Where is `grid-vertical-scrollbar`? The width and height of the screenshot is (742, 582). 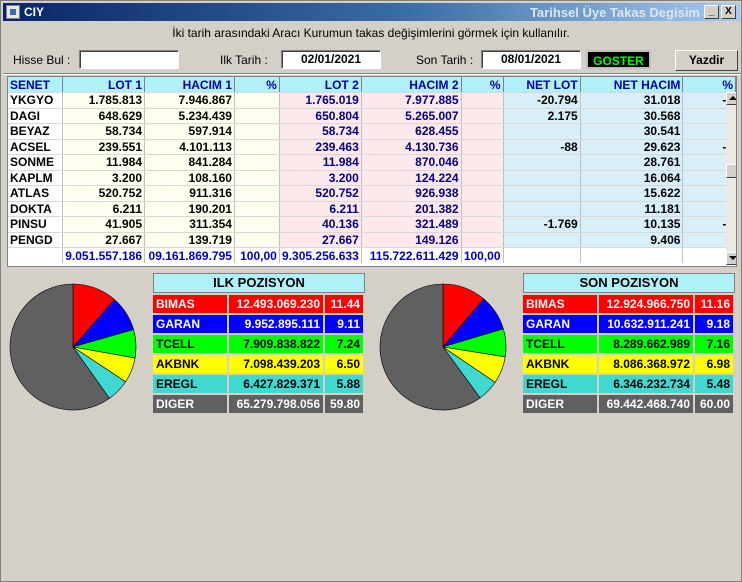
grid-vertical-scrollbar is located at coordinates (731, 178).